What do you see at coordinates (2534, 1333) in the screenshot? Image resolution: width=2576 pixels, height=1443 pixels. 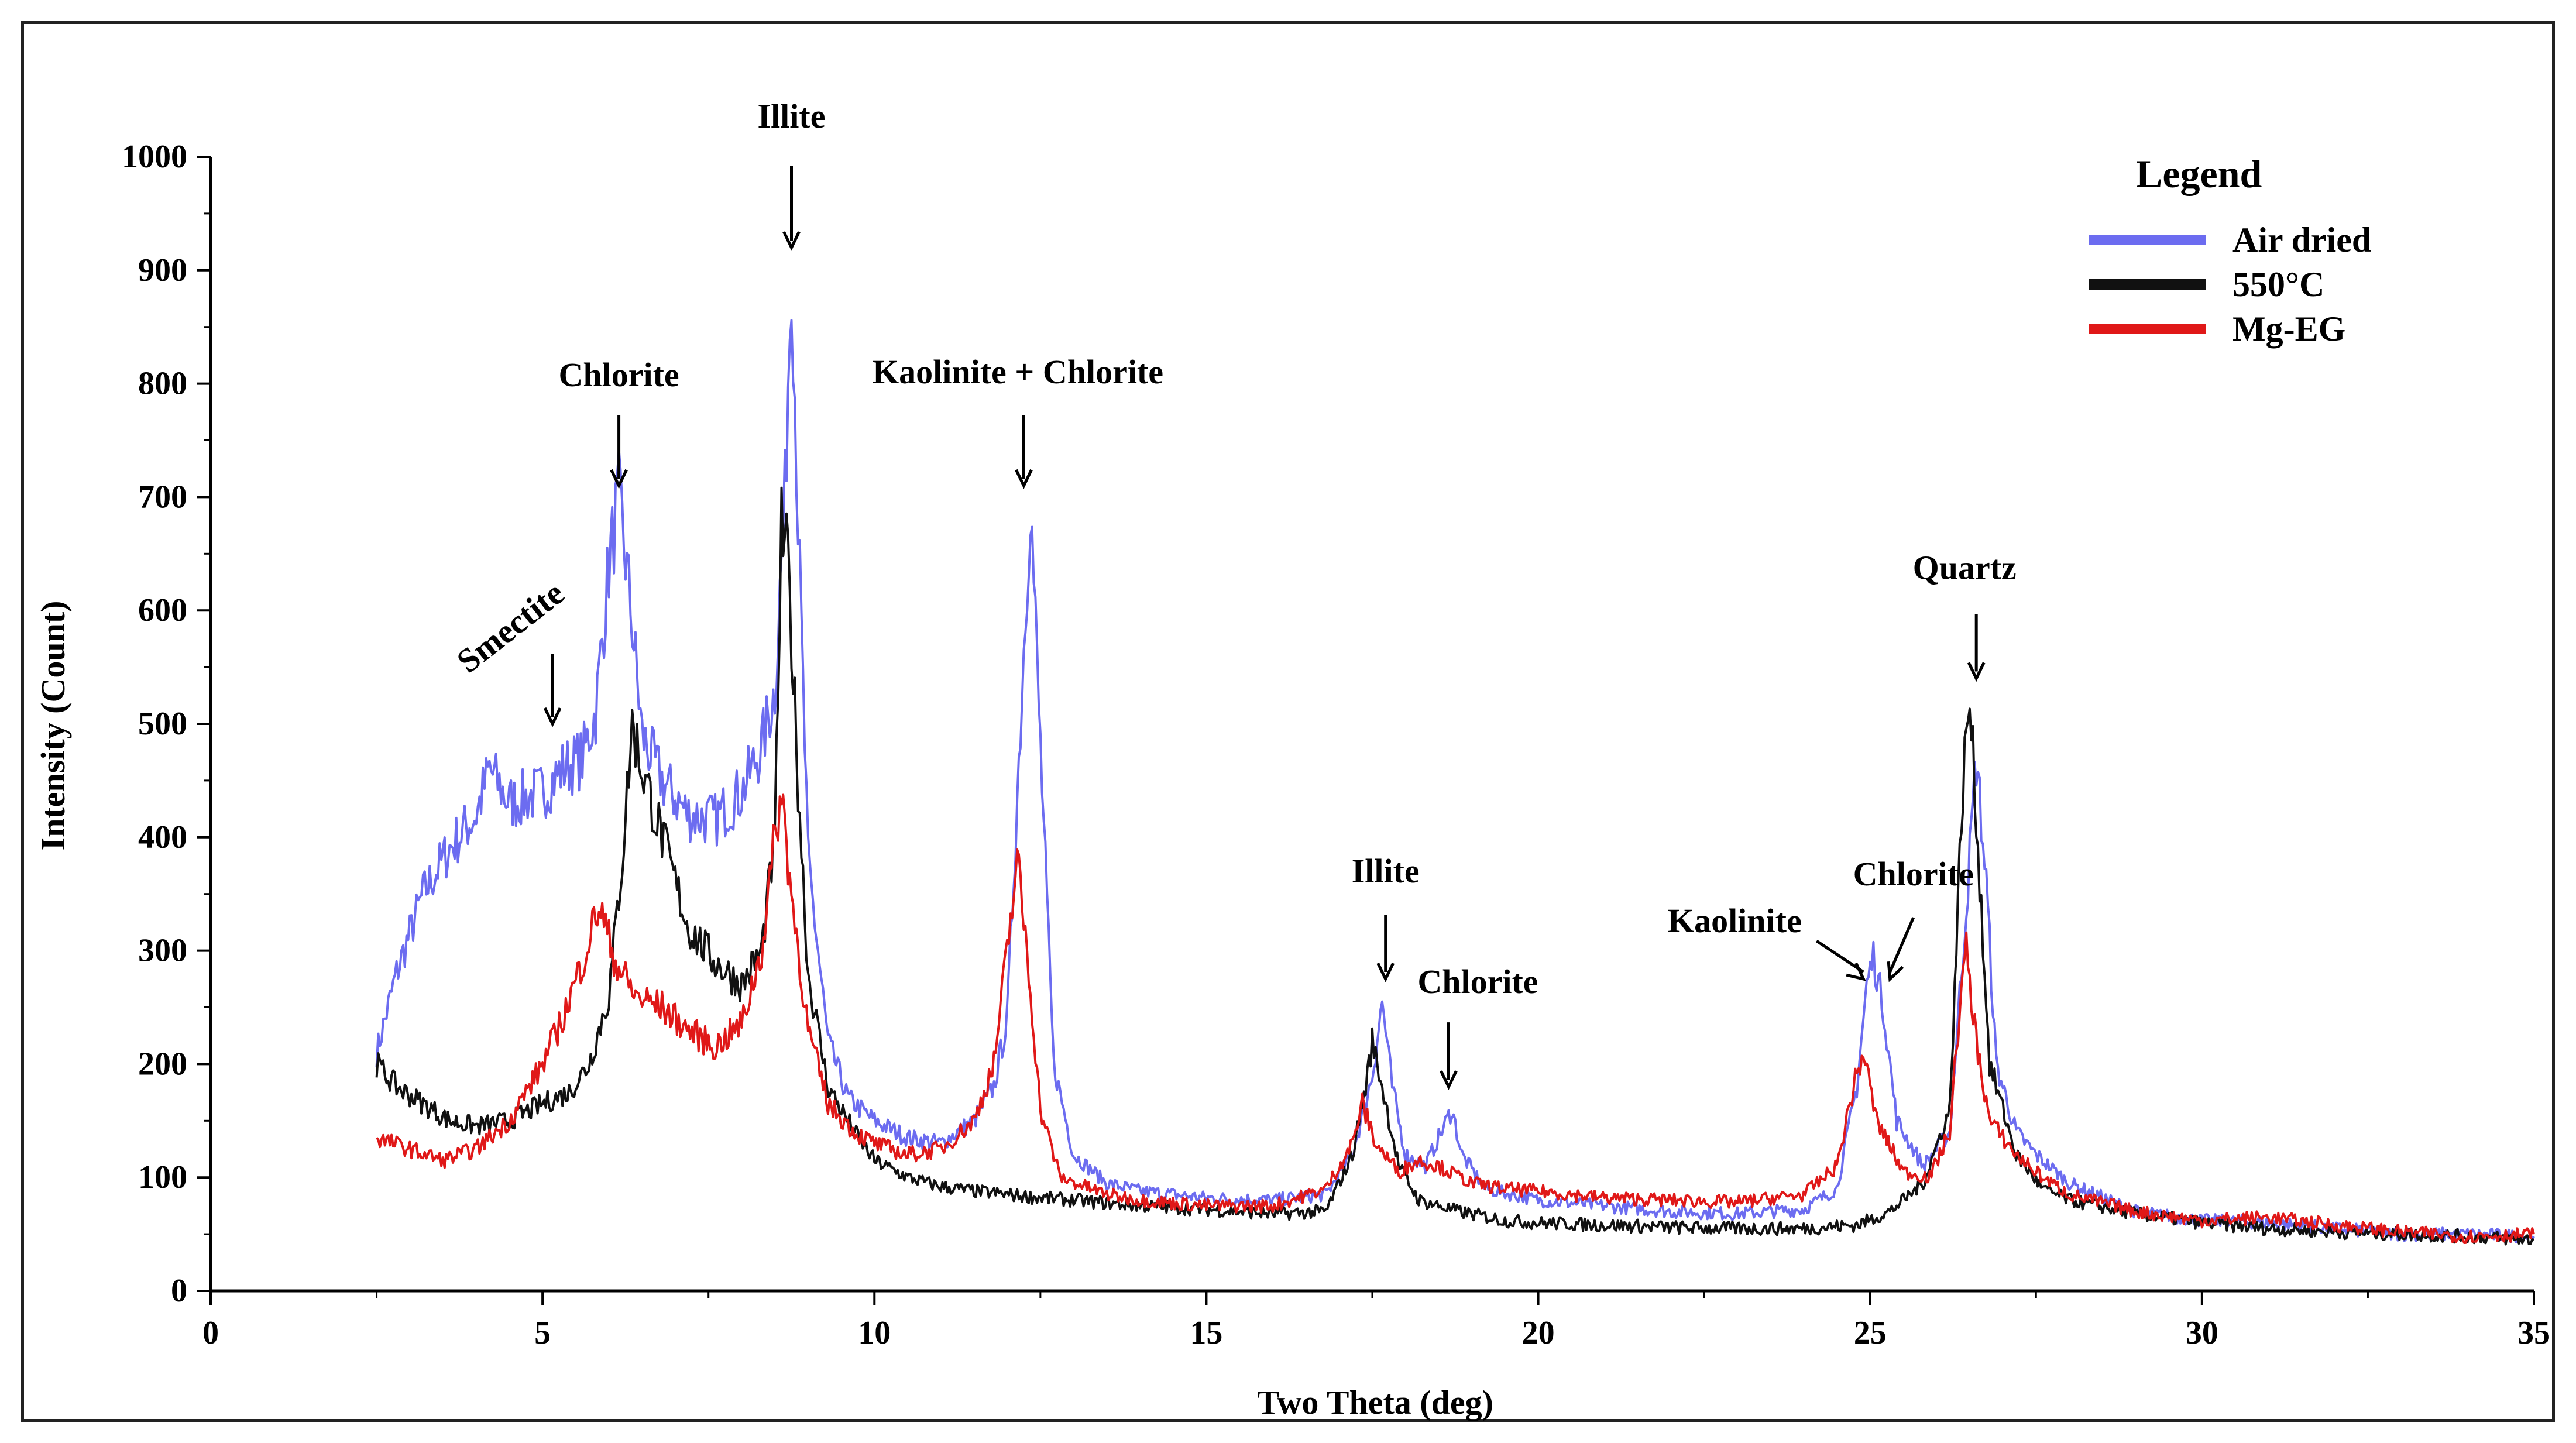 I see `x-tick-label: 35` at bounding box center [2534, 1333].